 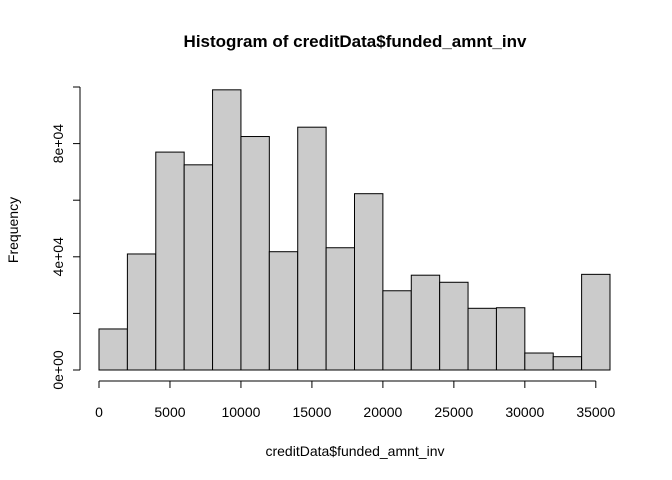 What do you see at coordinates (13, 230) in the screenshot?
I see `y-axis-label: Frequency` at bounding box center [13, 230].